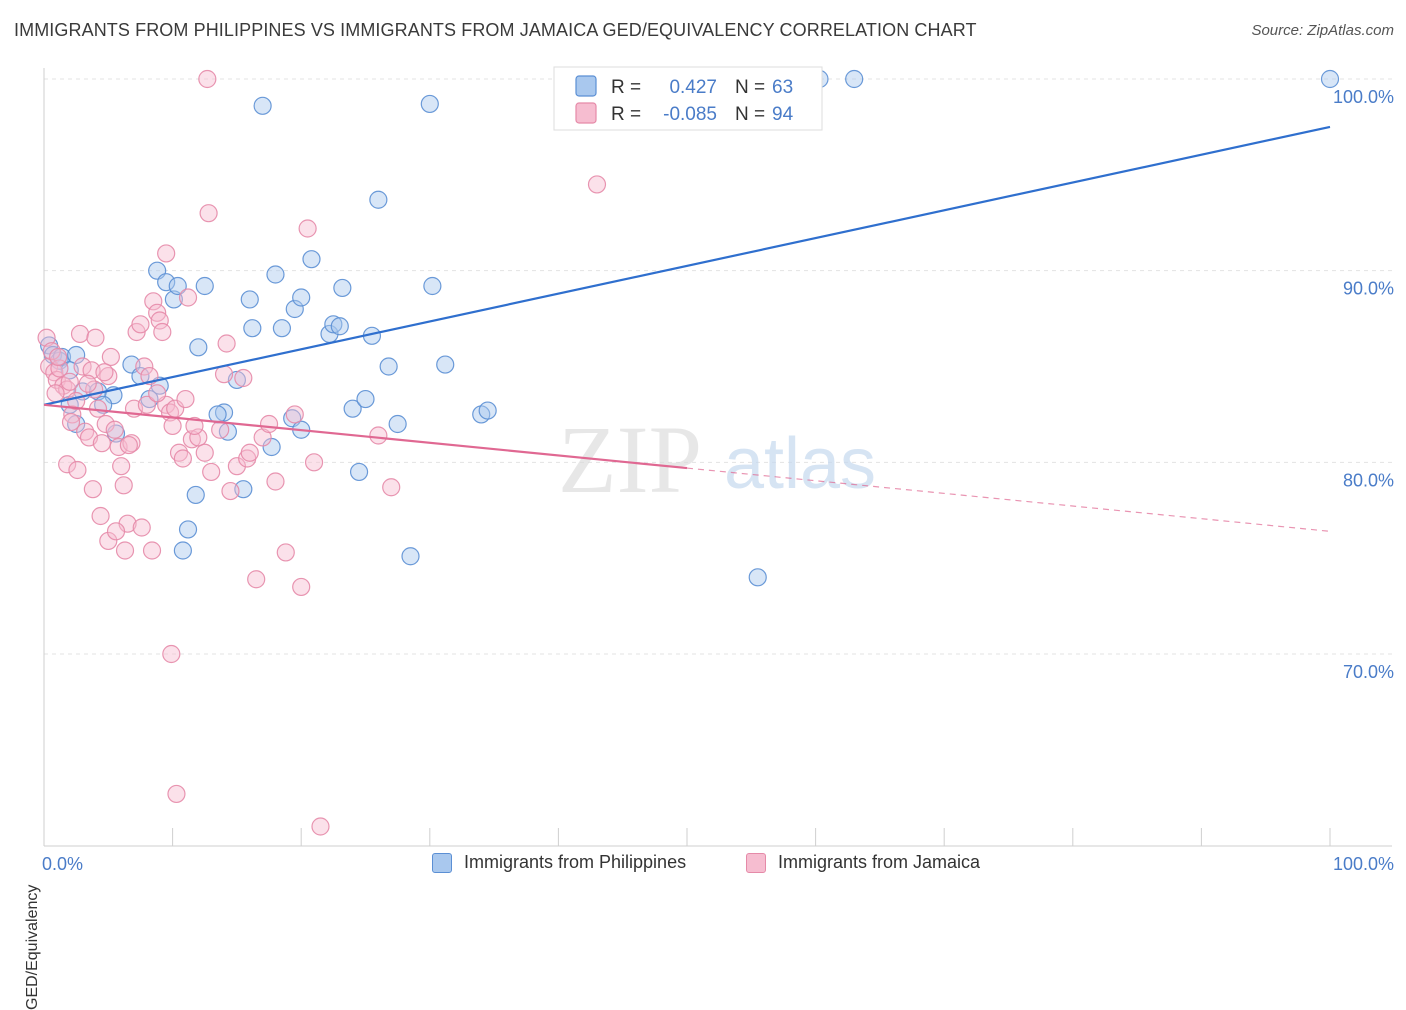 The image size is (1406, 1010). Describe the element at coordinates (693, 87) in the screenshot. I see `stats-r-value: 0.427` at that location.